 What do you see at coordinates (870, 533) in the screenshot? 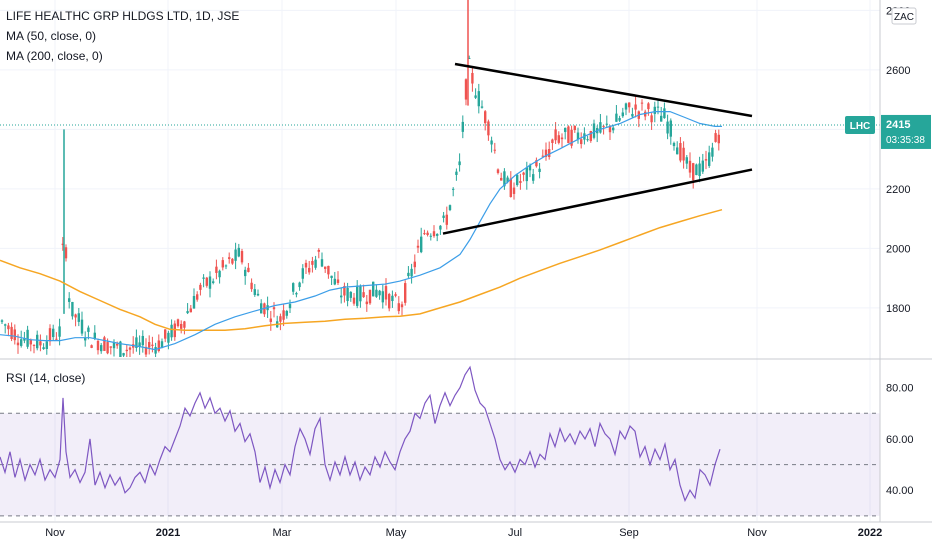
I see `time-tick-7: 2022` at bounding box center [870, 533].